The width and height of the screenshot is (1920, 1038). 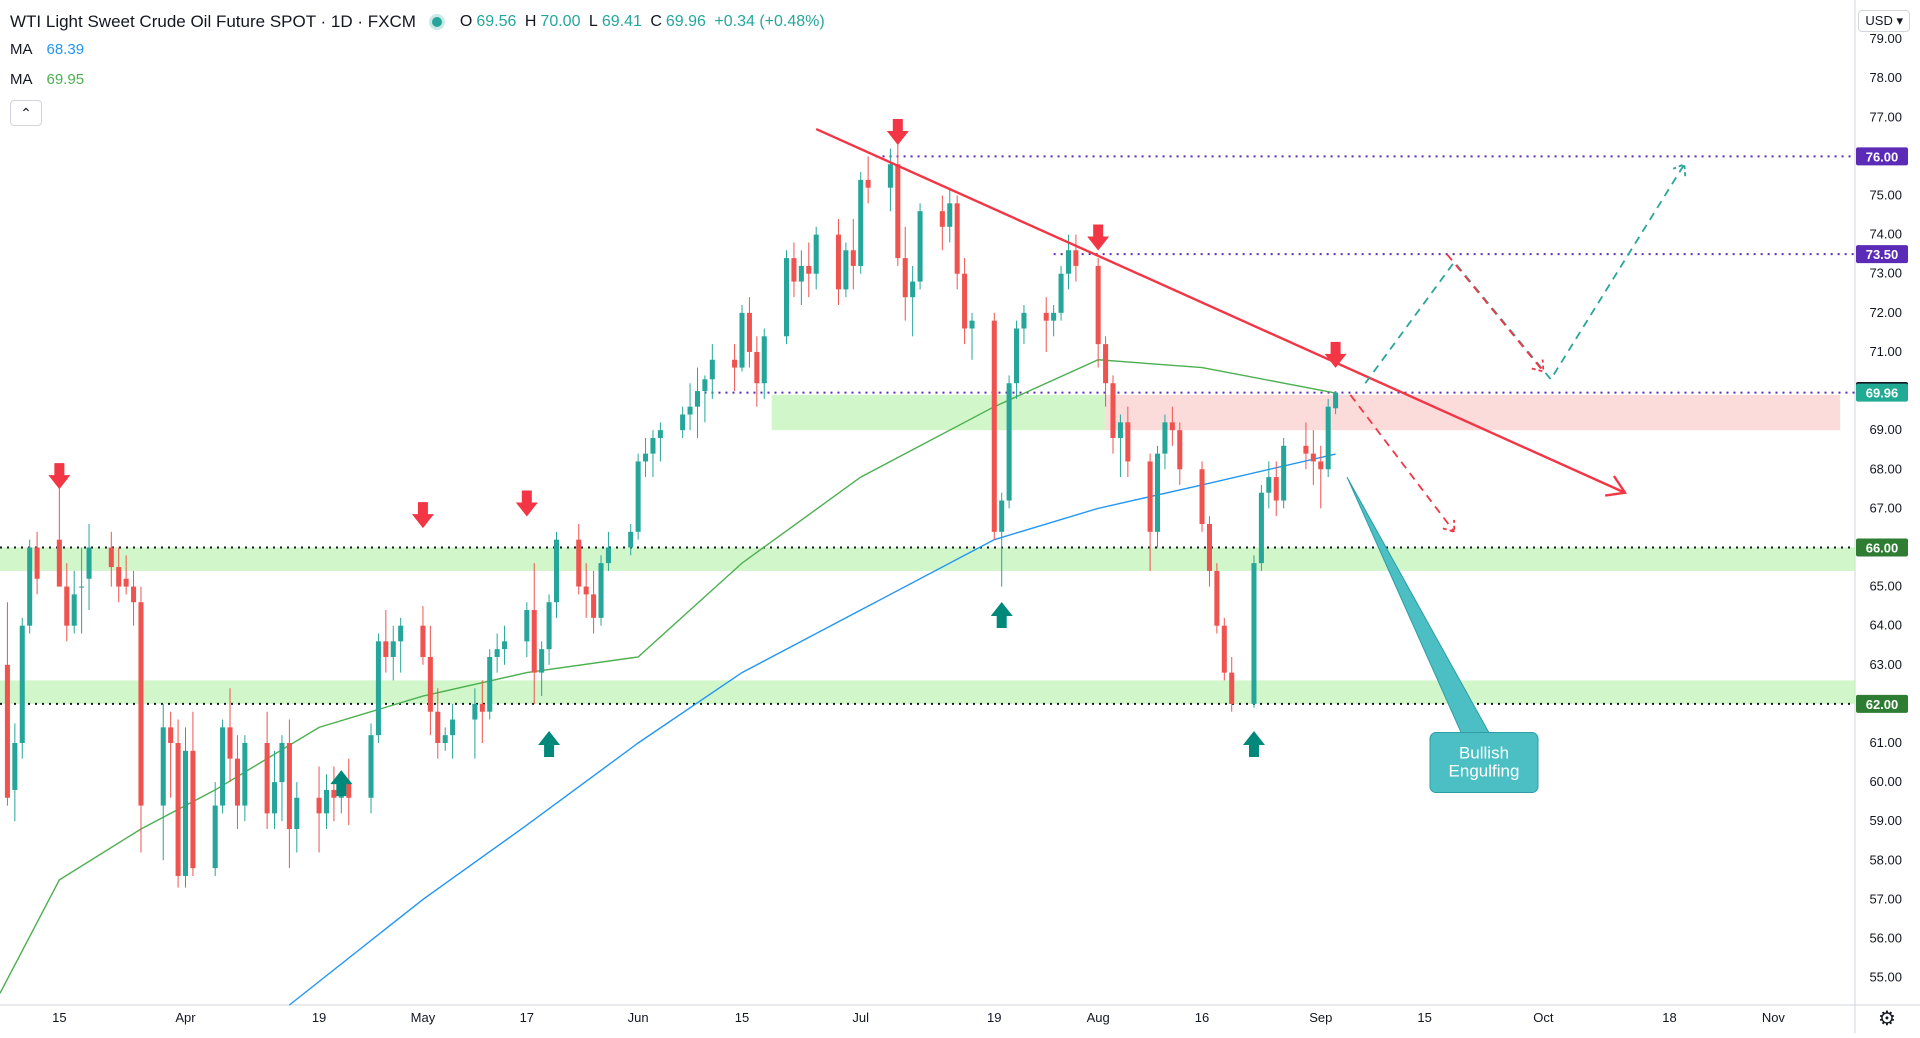 What do you see at coordinates (1885, 351) in the screenshot?
I see `price-tick-label: 71.00` at bounding box center [1885, 351].